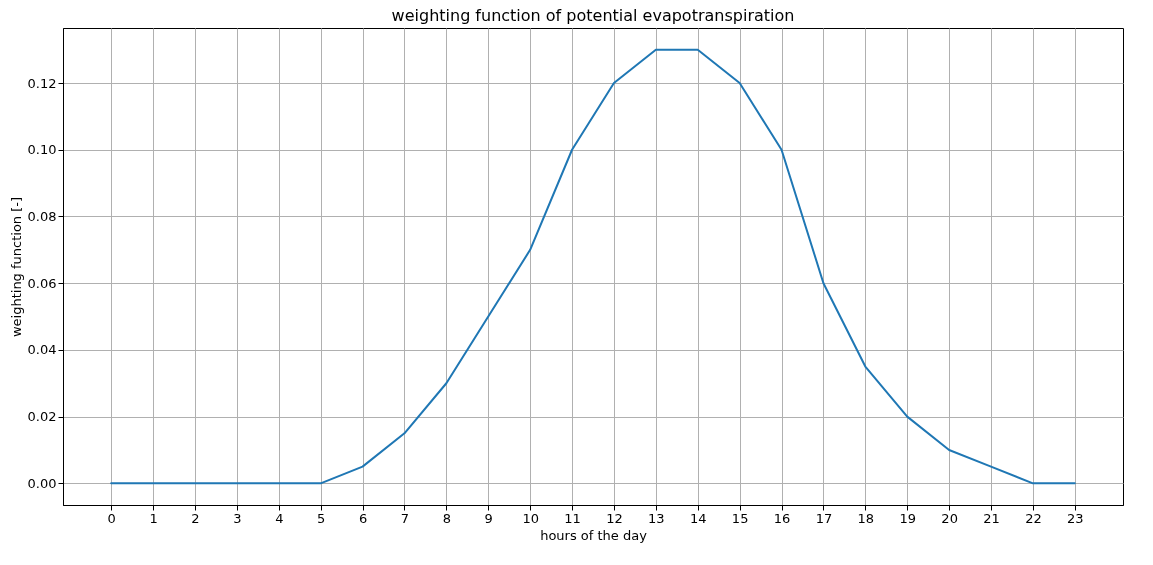  I want to click on y-tick-label: 0.00, so click(42, 483).